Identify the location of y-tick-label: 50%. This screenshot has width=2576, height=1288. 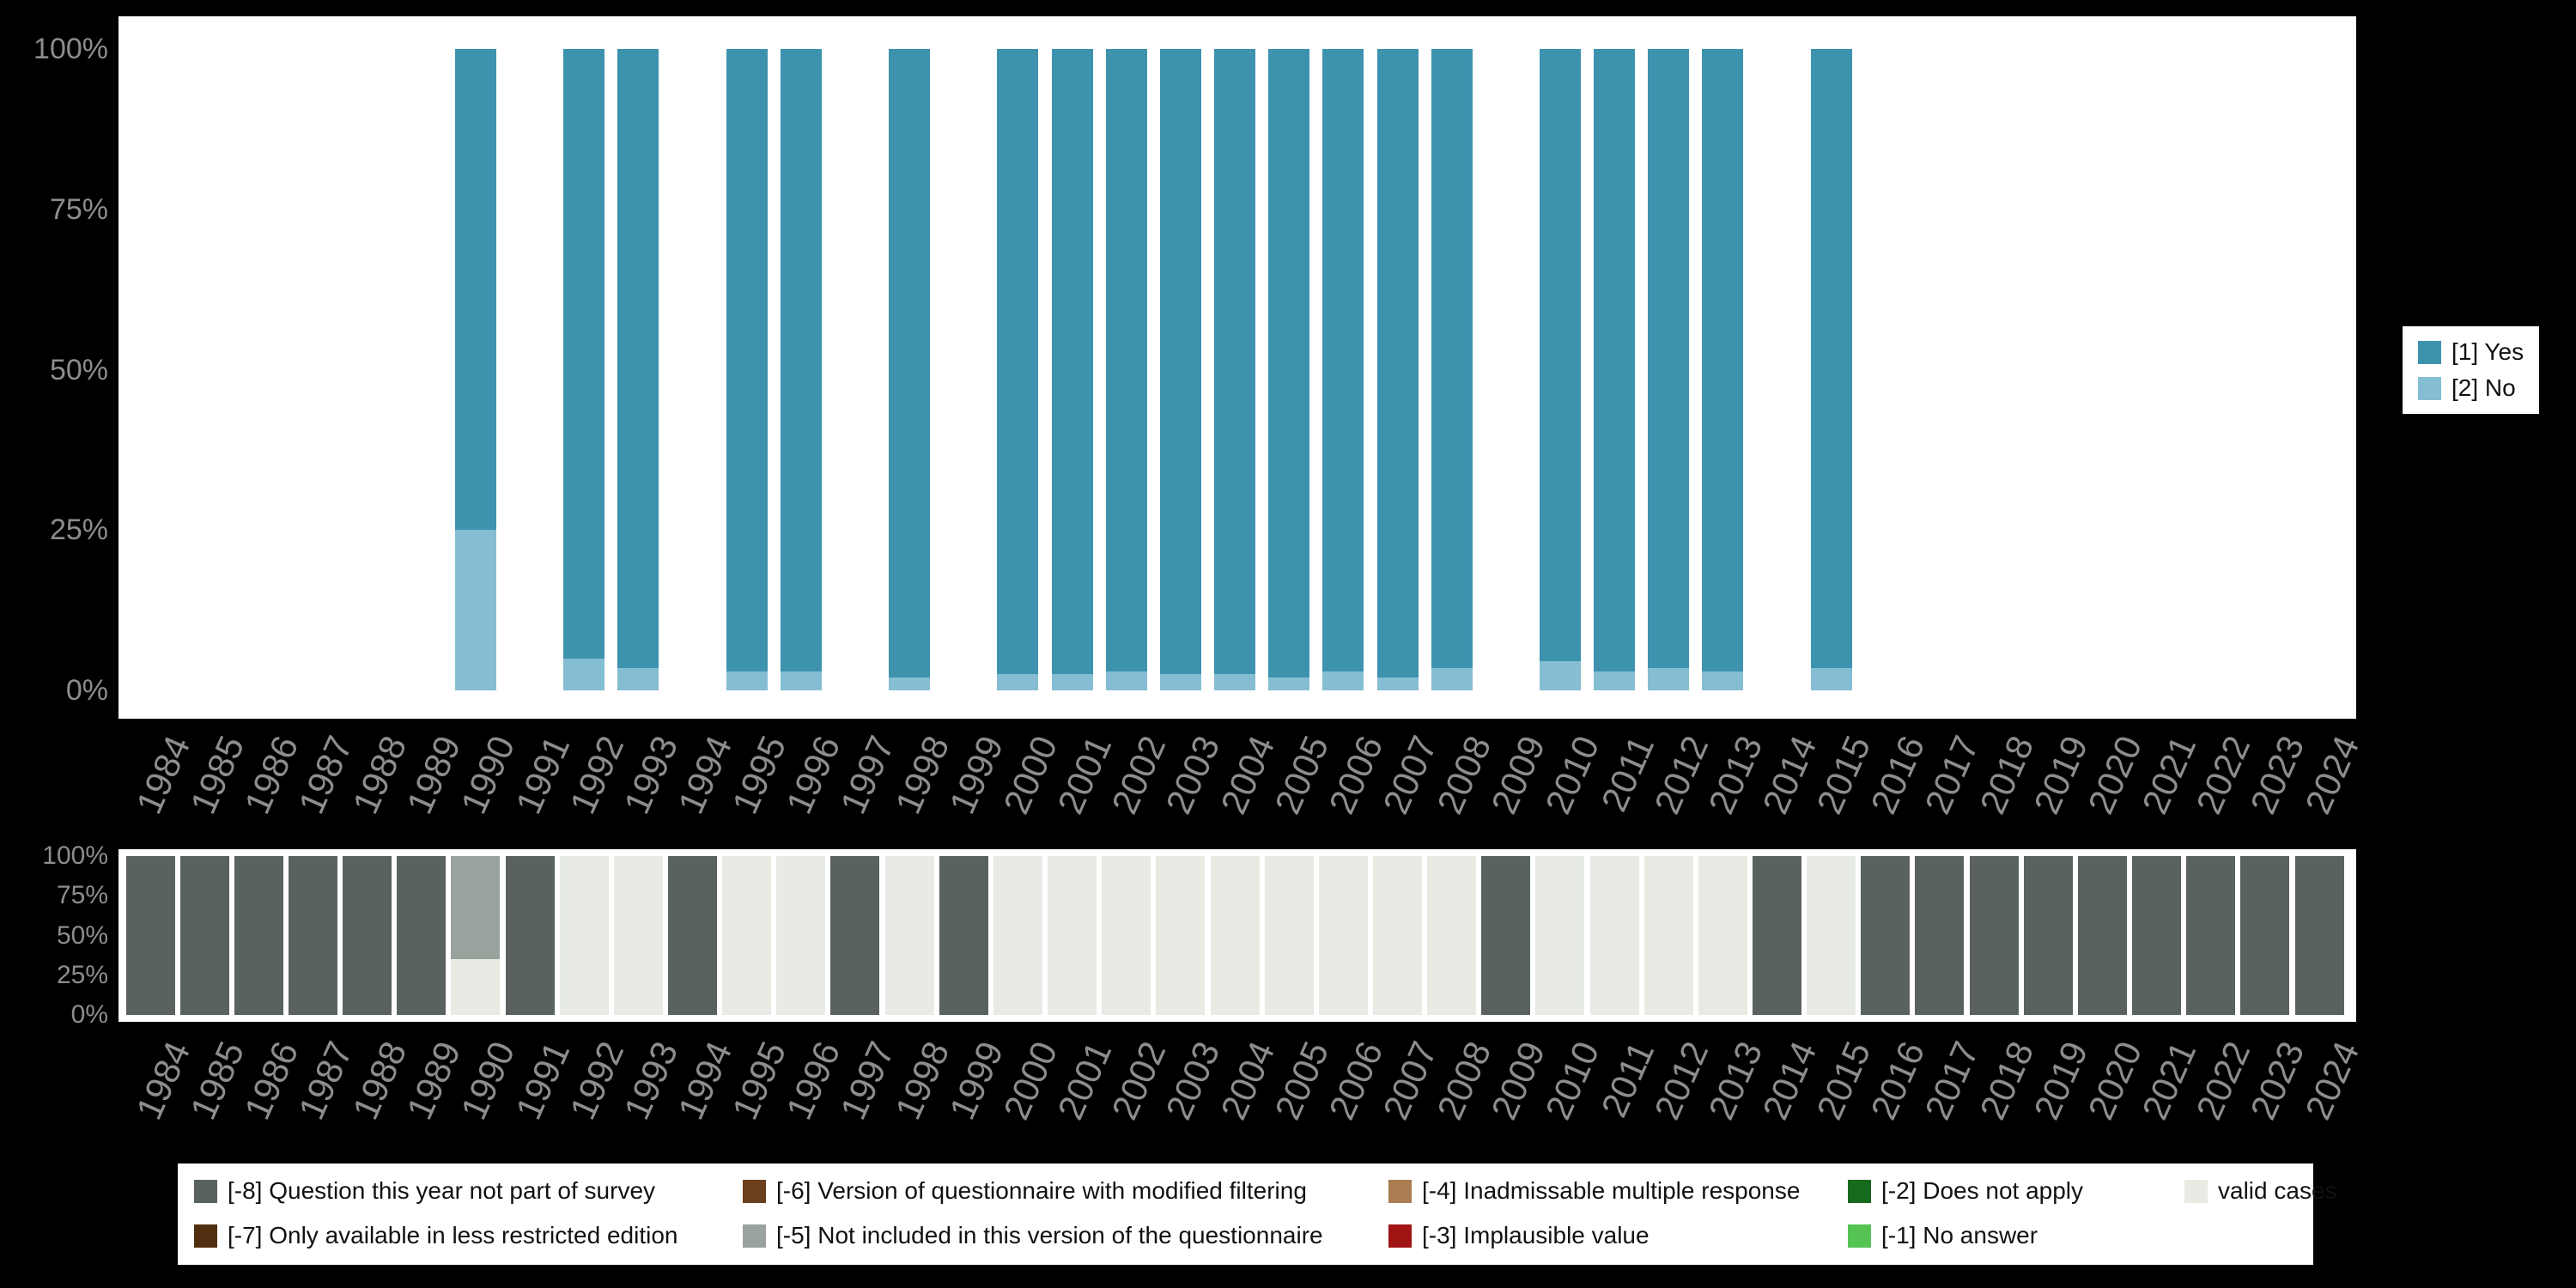
(82, 935).